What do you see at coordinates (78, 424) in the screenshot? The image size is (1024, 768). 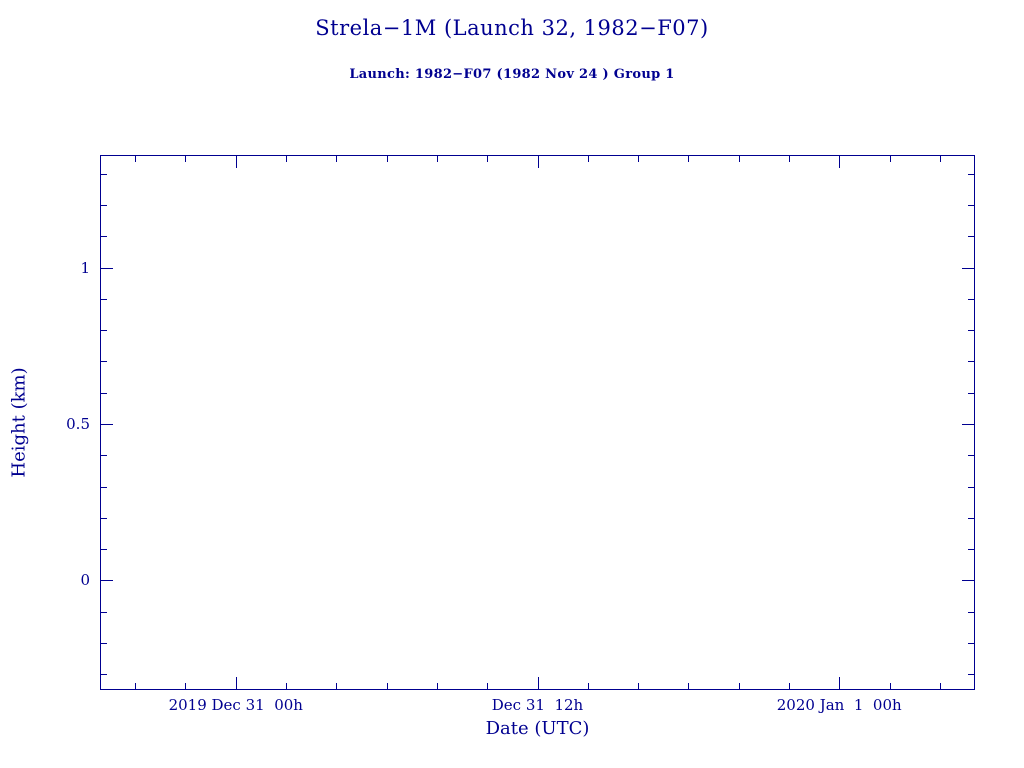 I see `y-tick-label: 0.5` at bounding box center [78, 424].